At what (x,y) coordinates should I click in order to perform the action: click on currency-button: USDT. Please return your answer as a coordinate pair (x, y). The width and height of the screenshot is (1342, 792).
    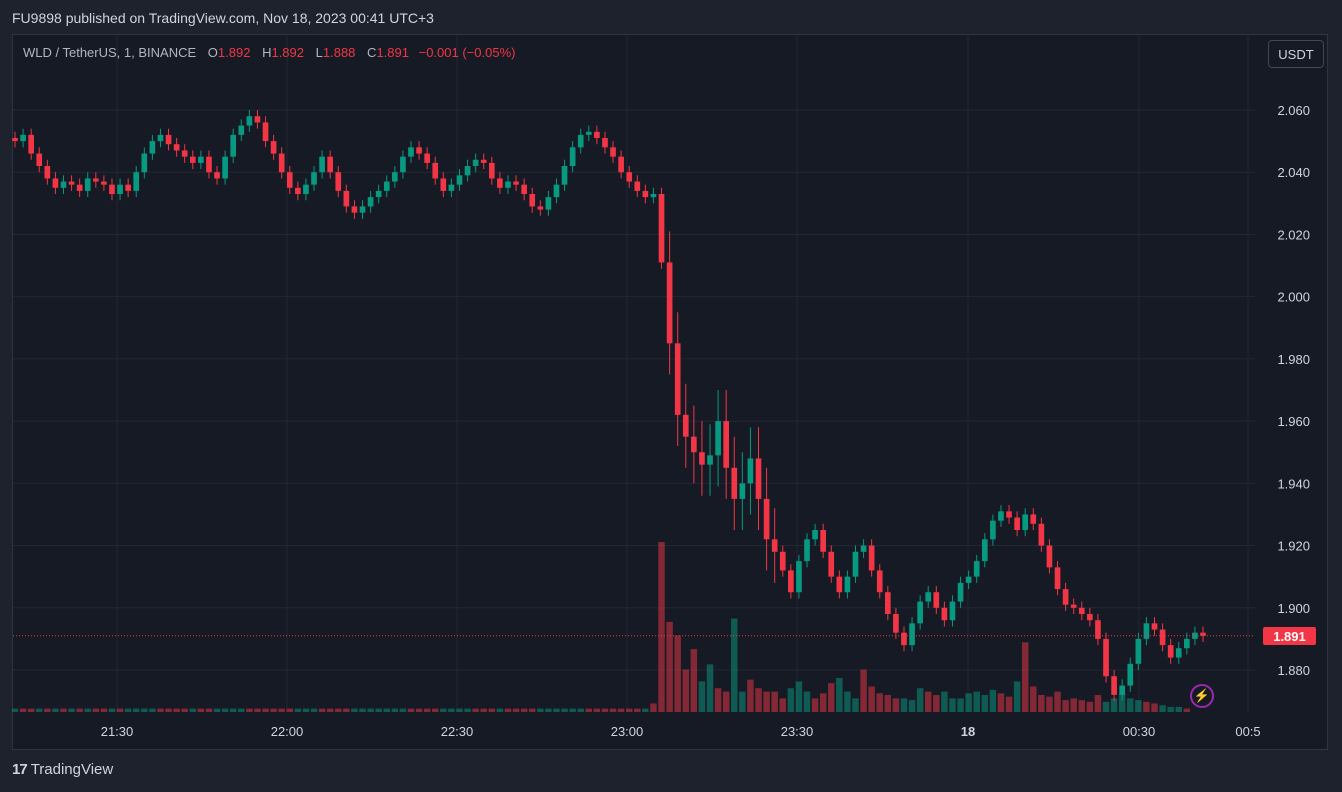
    Looking at the image, I should click on (1296, 54).